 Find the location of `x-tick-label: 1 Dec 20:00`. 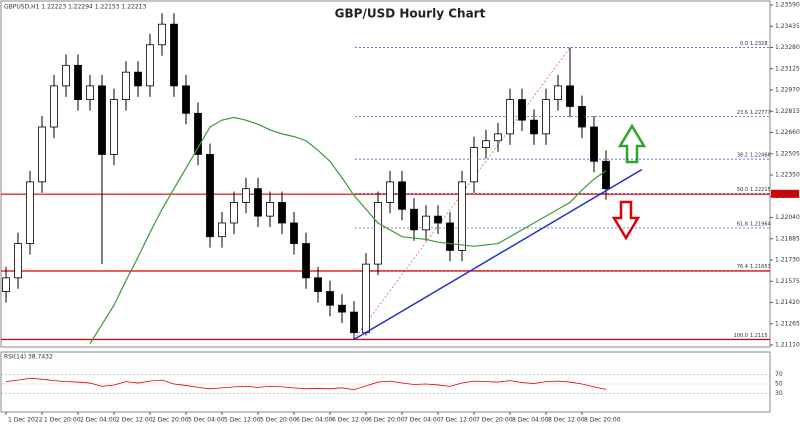

x-tick-label: 1 Dec 20:00 is located at coordinates (62, 420).